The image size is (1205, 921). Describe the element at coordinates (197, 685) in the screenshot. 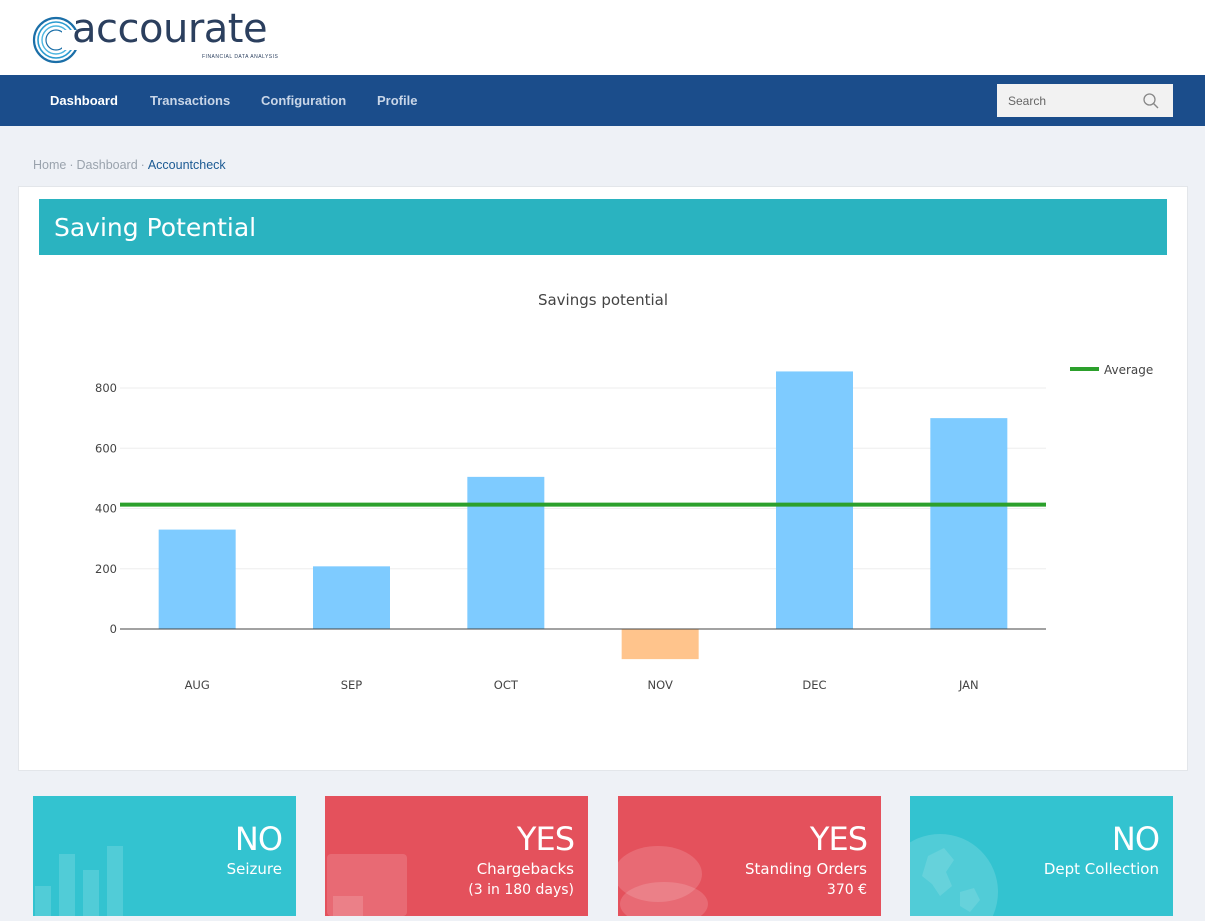

I see `x-tick-label: AUG` at that location.